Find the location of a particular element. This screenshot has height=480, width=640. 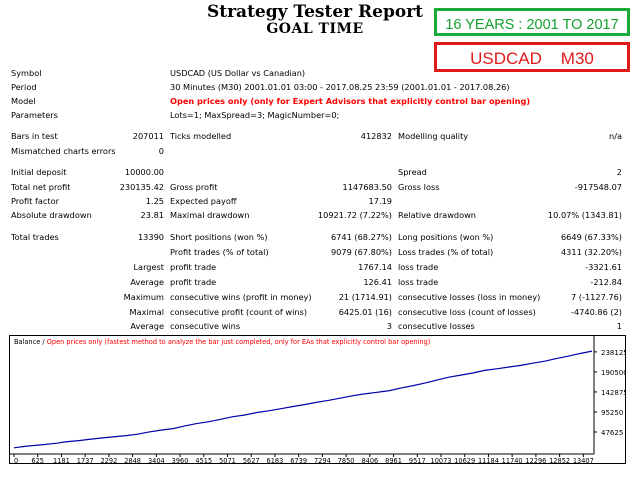

profittrades-value: 9079 (67.80%) is located at coordinates (361, 252).